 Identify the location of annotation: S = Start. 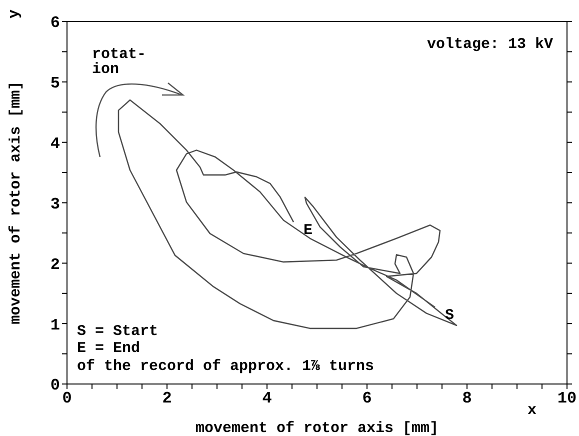
(117, 331).